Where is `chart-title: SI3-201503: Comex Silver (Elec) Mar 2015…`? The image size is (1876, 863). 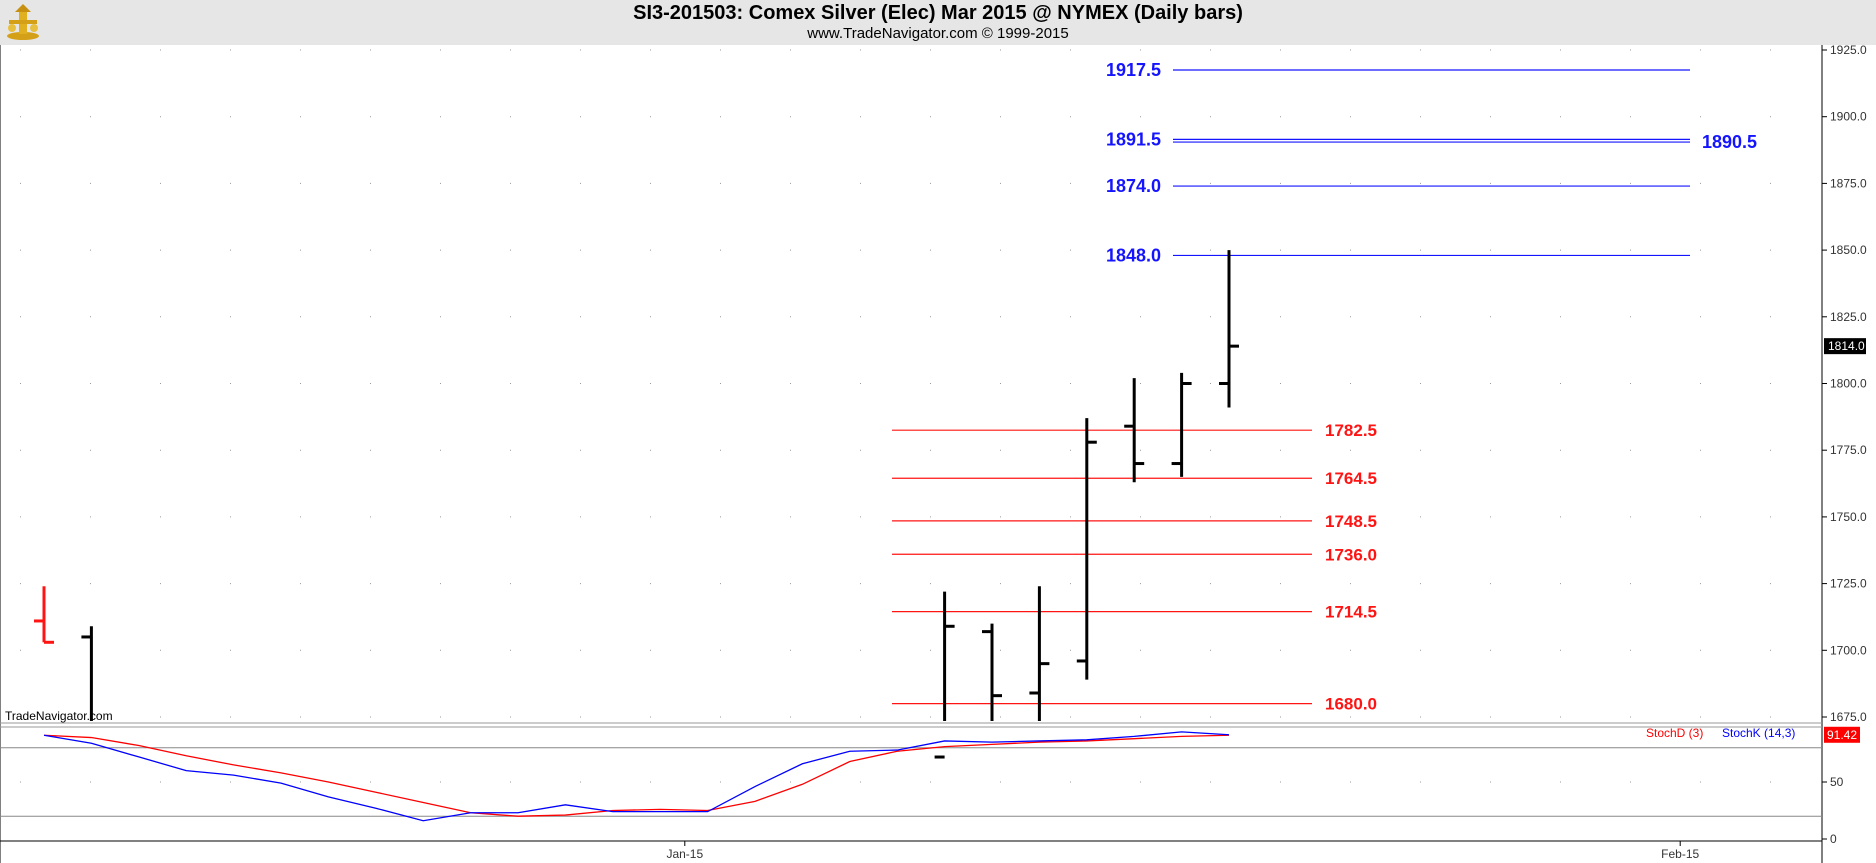
chart-title: SI3-201503: Comex Silver (Elec) Mar 2015… is located at coordinates (938, 13).